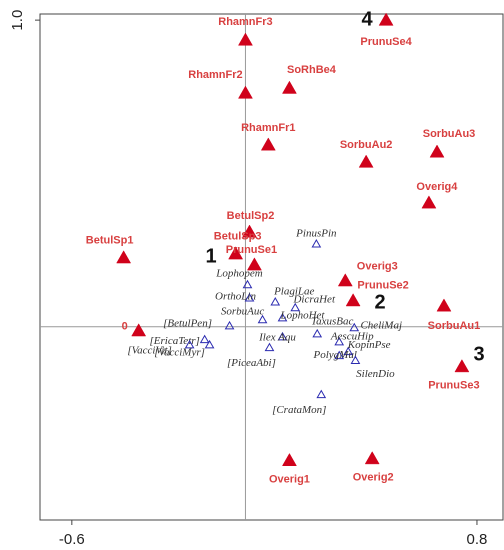 The width and height of the screenshot is (504, 550). Describe the element at coordinates (316, 234) in the screenshot. I see `point-label: PinusPin` at that location.